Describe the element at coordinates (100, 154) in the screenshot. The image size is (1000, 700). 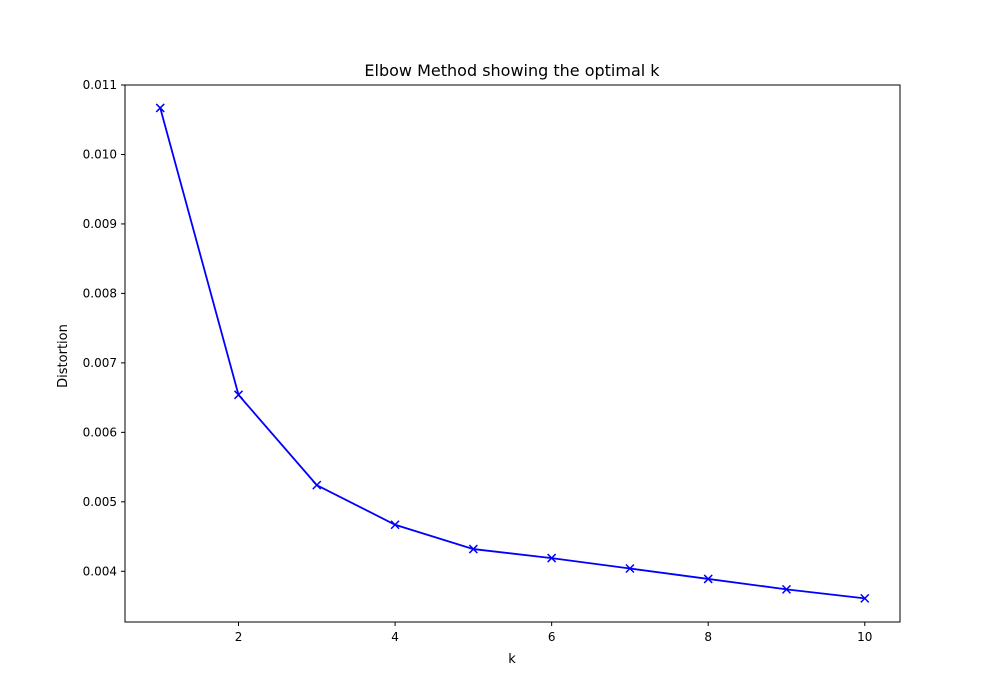
I see `y-tick-label: 0.010` at that location.